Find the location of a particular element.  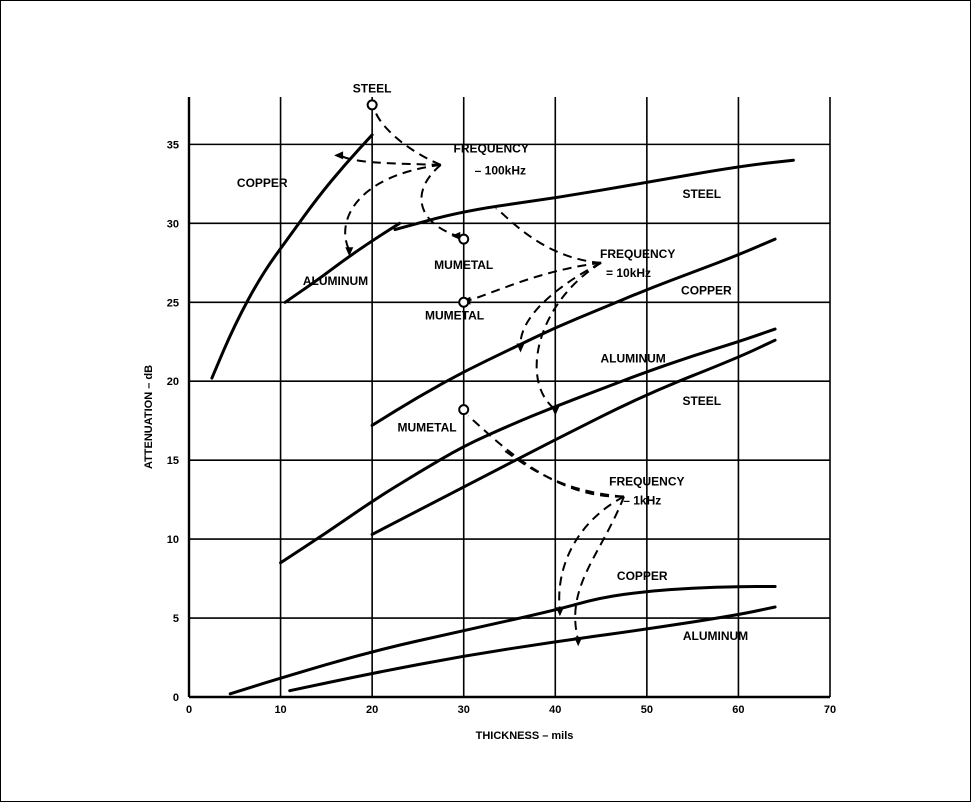

x-axis-title: THICKNESS – mils is located at coordinates (525, 736).